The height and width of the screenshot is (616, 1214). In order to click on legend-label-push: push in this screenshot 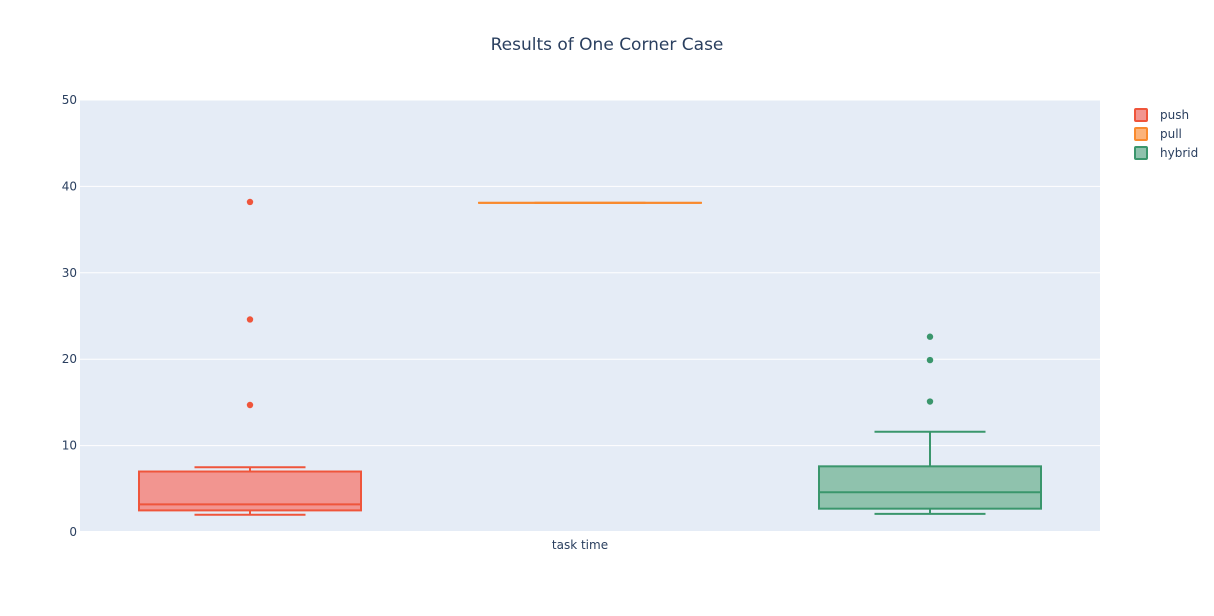, I will do `click(1174, 115)`.